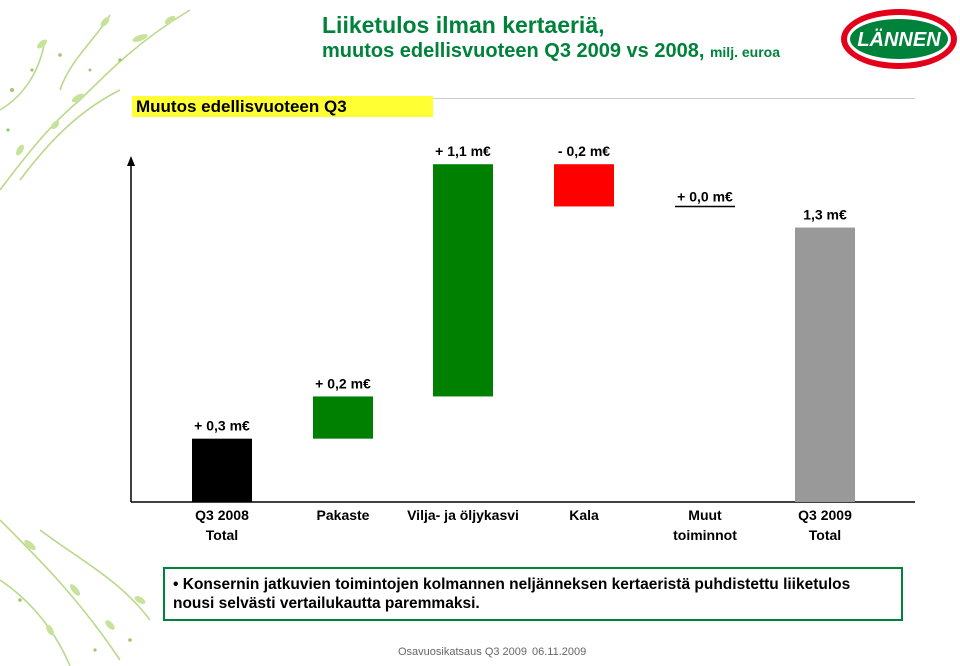  Describe the element at coordinates (513, 51) in the screenshot. I see `title-line-2-text: muutos edellisvuoteen Q3 2009 vs 2008,` at that location.